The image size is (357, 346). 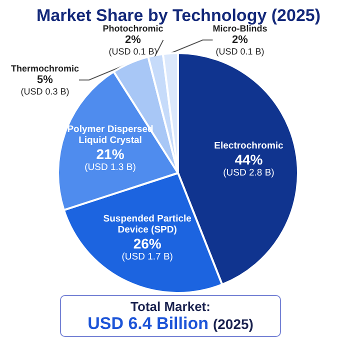 I want to click on chart-title: Market Share by Technology (2025), so click(x=178, y=15).